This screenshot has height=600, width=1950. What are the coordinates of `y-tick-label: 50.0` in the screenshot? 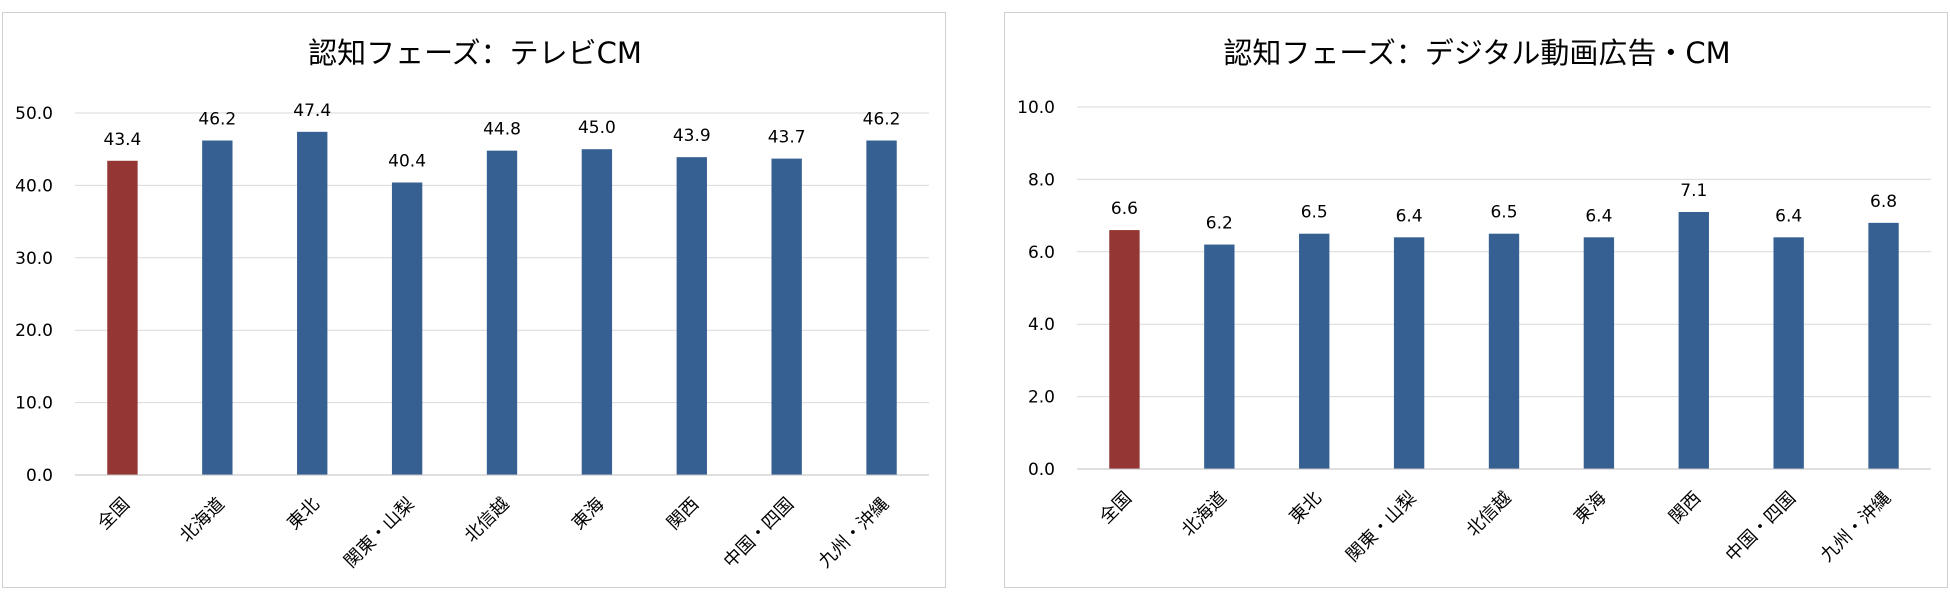 It's located at (34, 114).